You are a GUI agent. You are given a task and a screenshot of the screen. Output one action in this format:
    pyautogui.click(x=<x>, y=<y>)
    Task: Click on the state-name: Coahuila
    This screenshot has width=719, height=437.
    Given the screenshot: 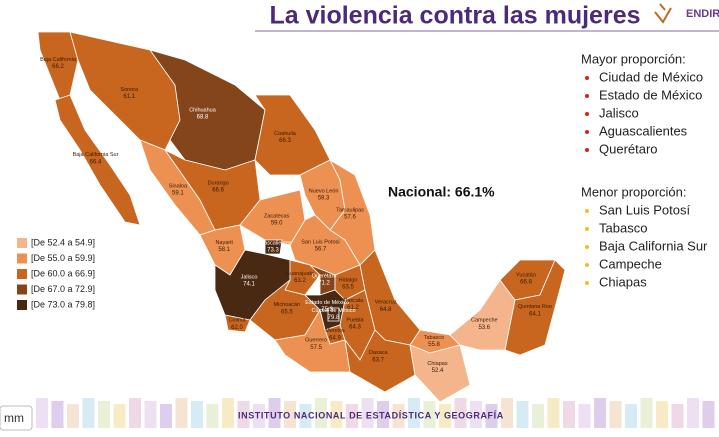 What is the action you would take?
    pyautogui.click(x=285, y=134)
    